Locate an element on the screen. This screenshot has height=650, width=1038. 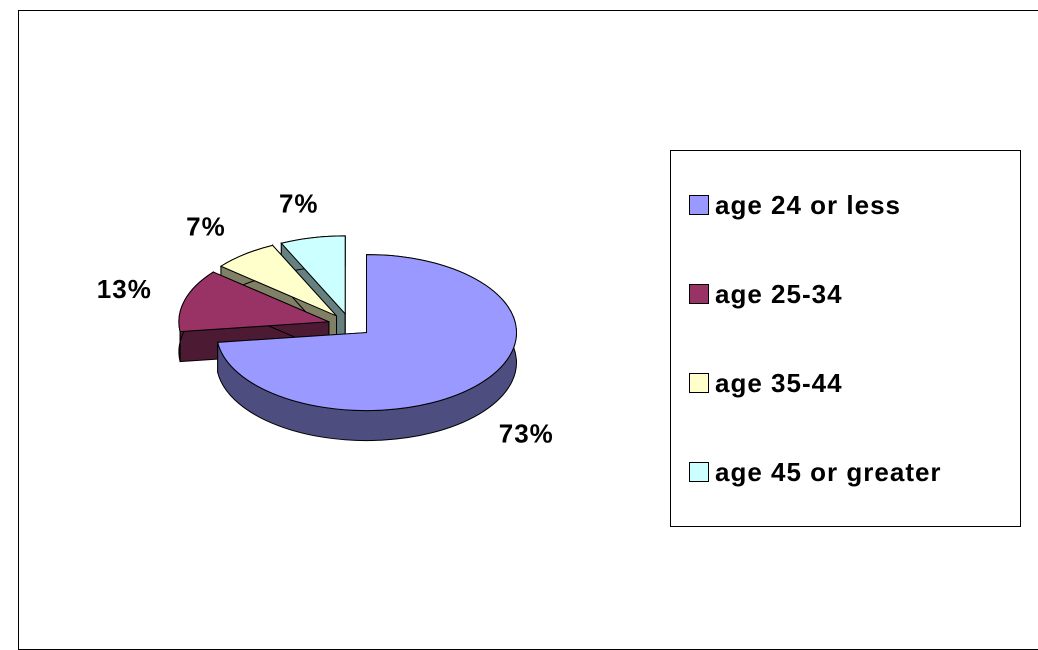
data-label: 73% is located at coordinates (526, 434).